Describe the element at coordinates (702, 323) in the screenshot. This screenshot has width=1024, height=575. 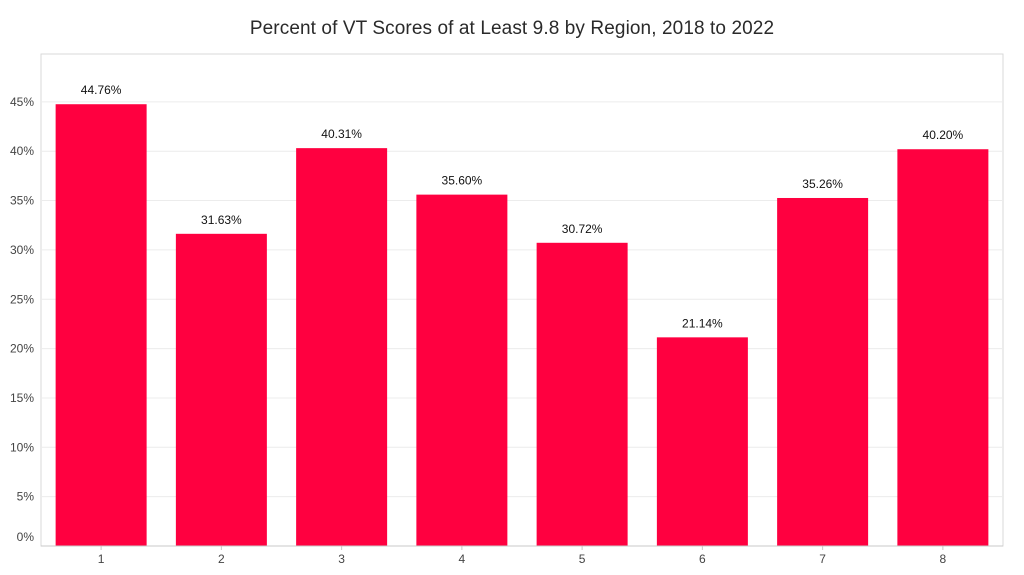
I see `data-label: 21.14%` at that location.